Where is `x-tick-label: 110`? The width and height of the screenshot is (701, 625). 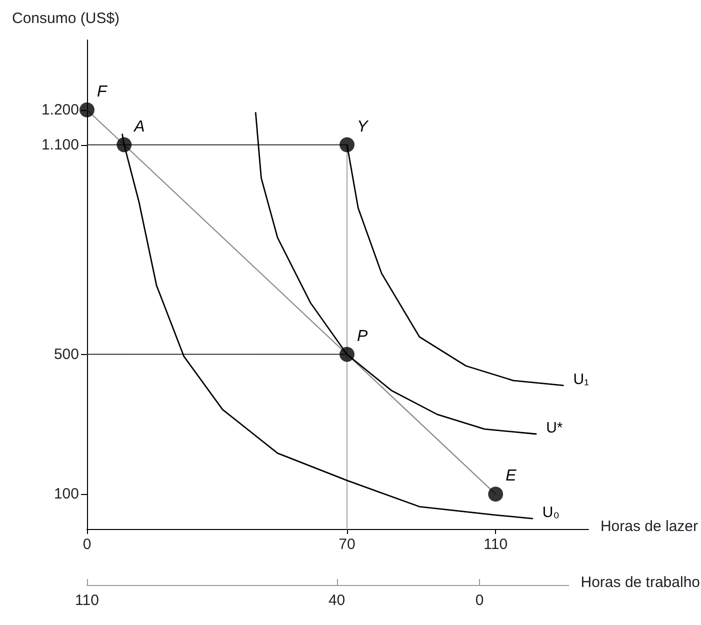
x-tick-label: 110 is located at coordinates (496, 544).